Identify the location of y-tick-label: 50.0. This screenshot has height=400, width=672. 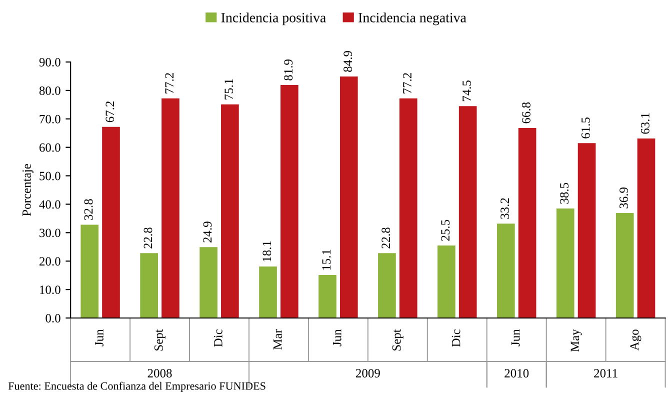
(50, 176).